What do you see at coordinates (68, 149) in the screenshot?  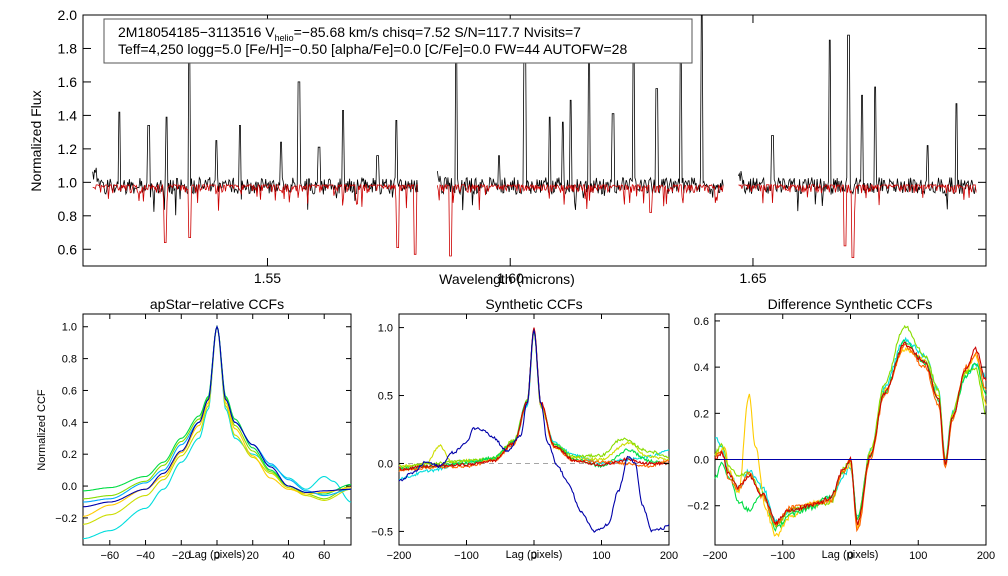 I see `y-tick-label: 1.2` at bounding box center [68, 149].